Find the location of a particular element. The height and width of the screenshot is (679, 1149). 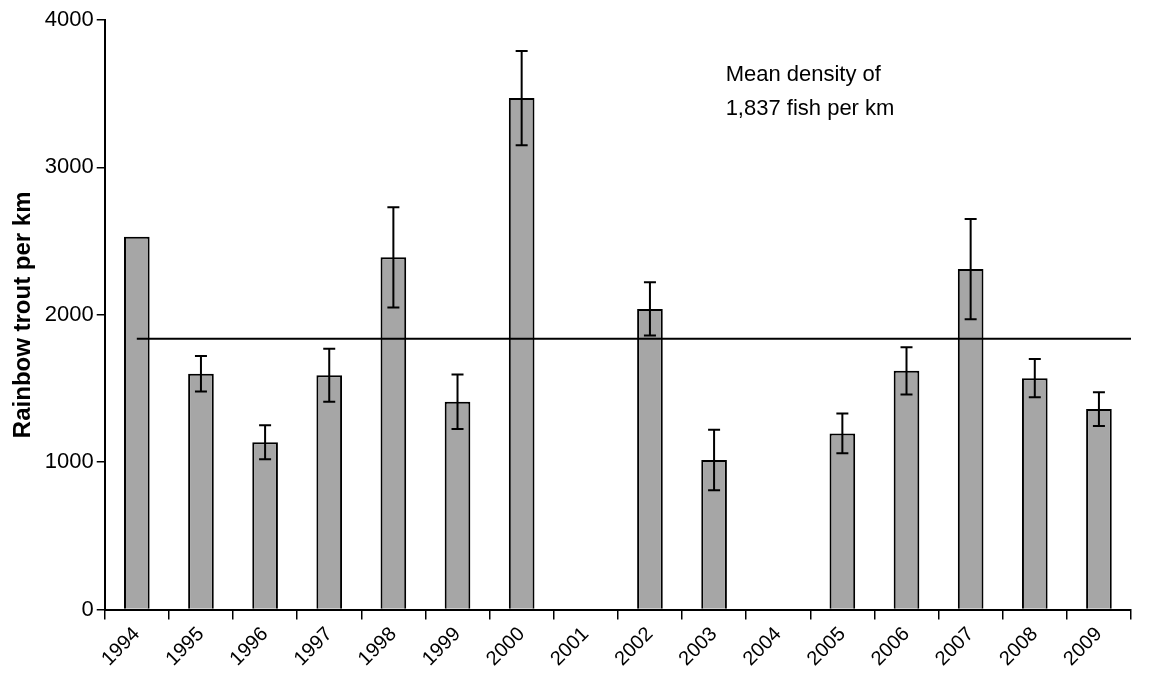

annotation: Mean density of 1,837 fish per km is located at coordinates (810, 91).